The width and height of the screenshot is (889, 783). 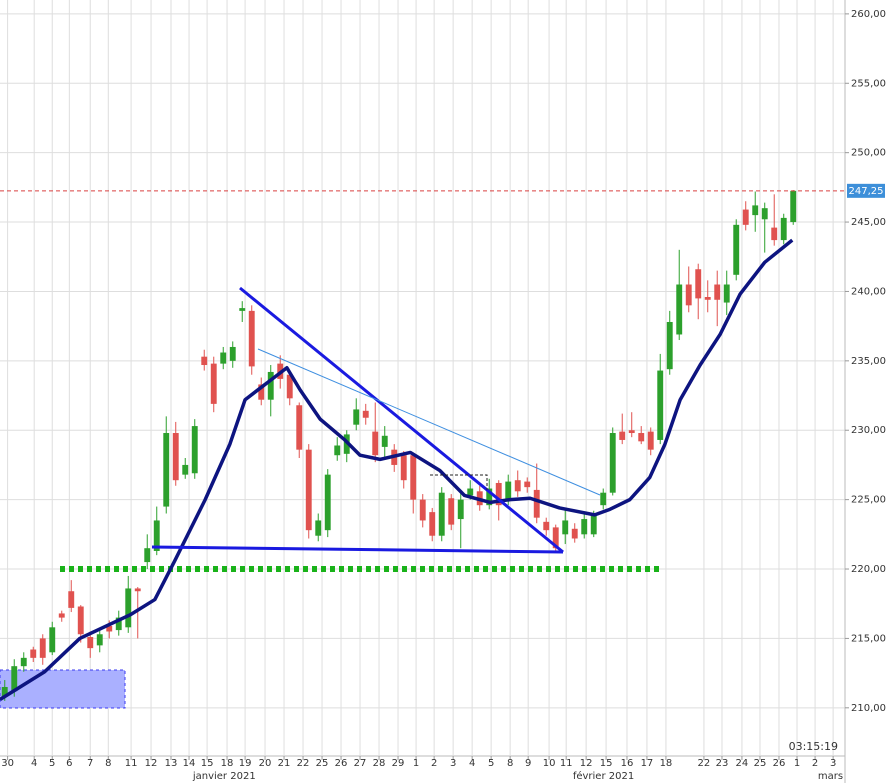 I want to click on y-tick-label: 210,00, so click(x=868, y=708).